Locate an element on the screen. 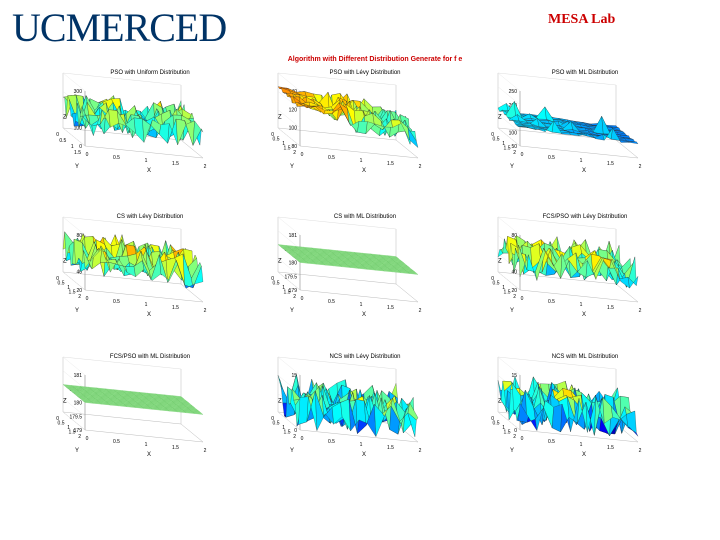  lab-name: MESA Lab is located at coordinates (582, 19).